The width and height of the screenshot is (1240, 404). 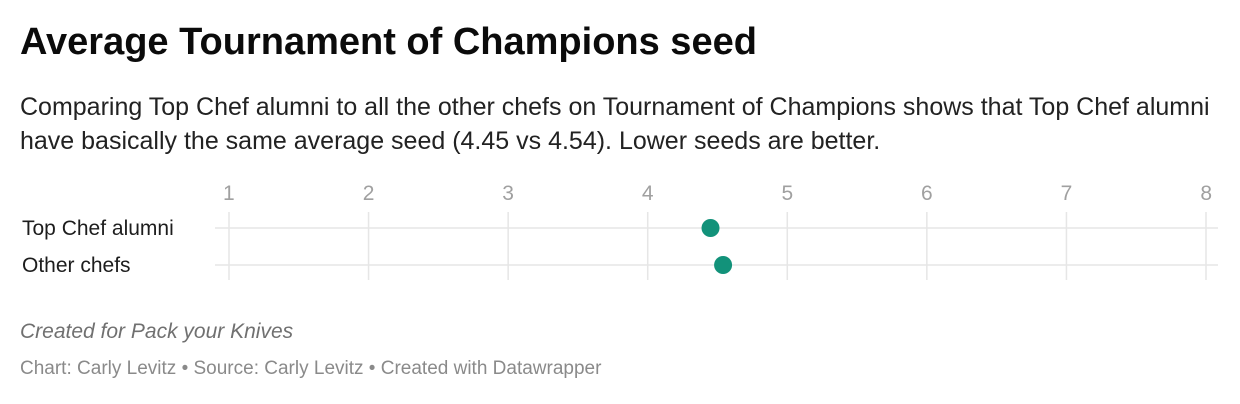 I want to click on chart-credit-author: Carly Levitz, so click(x=127, y=368).